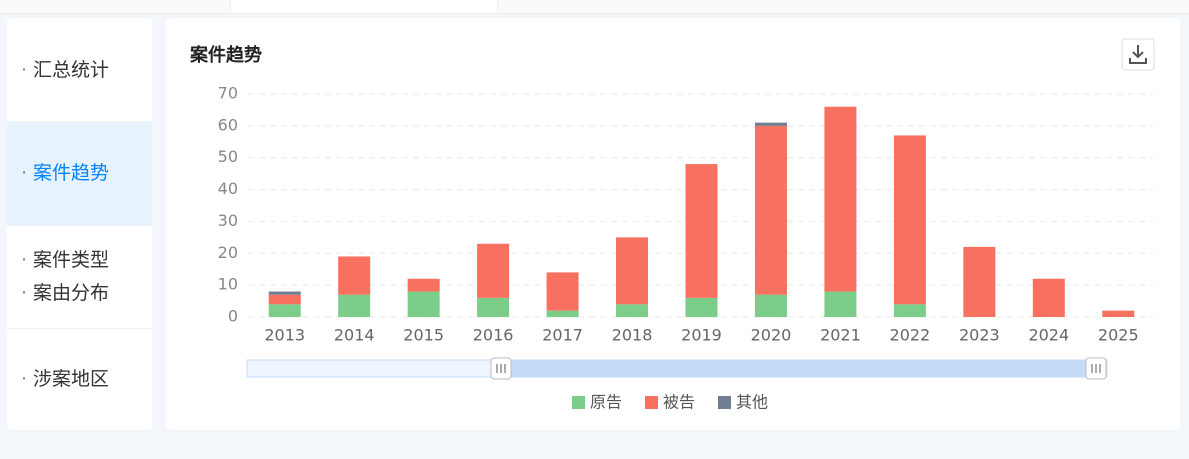 The image size is (1189, 459). Describe the element at coordinates (65, 379) in the screenshot. I see `menu-label: 涉案地区` at that location.